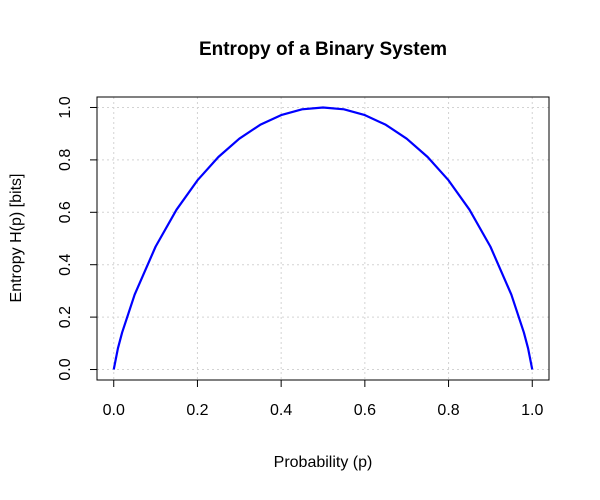 This screenshot has height=500, width=600. What do you see at coordinates (323, 49) in the screenshot?
I see `chart-title: Entropy of a Binary System` at bounding box center [323, 49].